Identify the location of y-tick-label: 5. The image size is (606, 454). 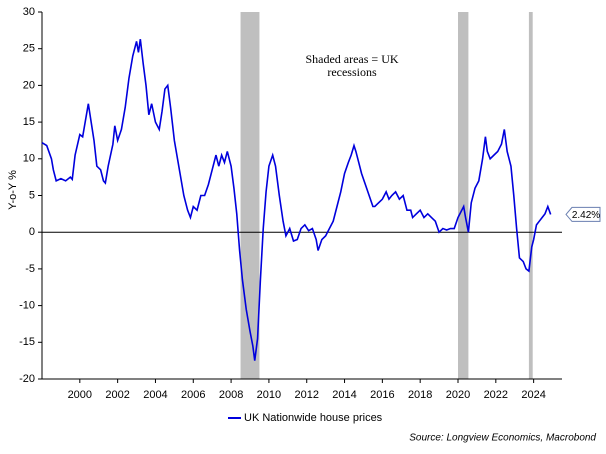
(32, 195).